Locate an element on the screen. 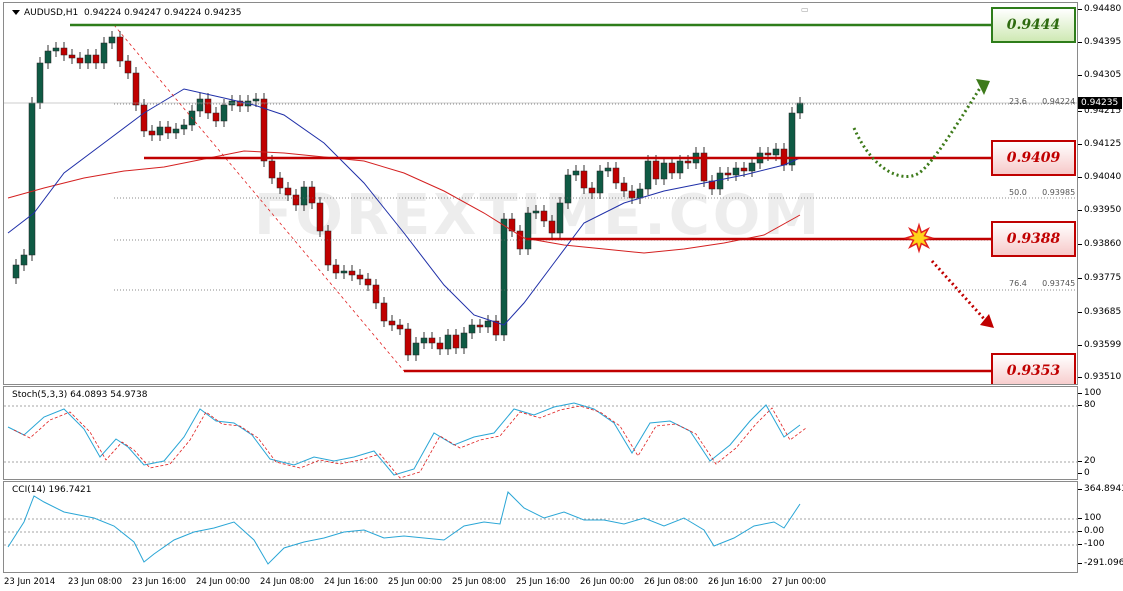  stochastic-label: Stoch(5,3,3) 64.0893 54.9738 is located at coordinates (80, 395).